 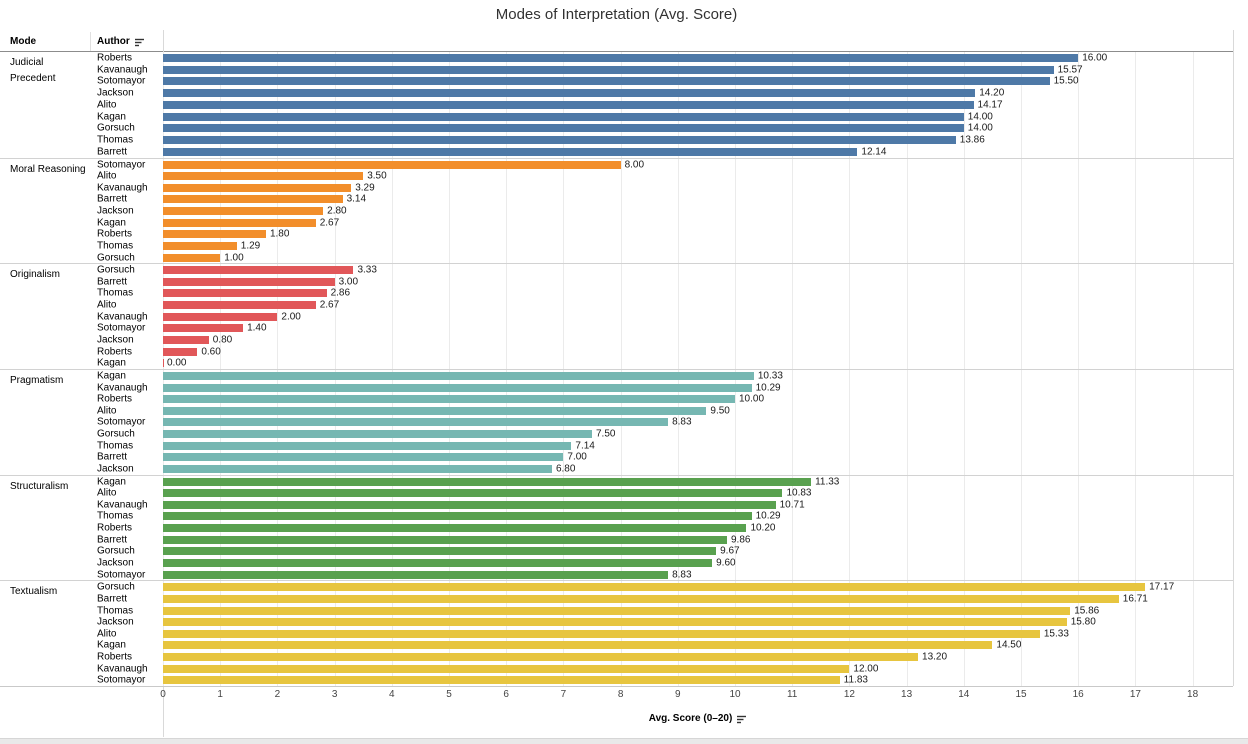 What do you see at coordinates (177, 363) in the screenshot?
I see `value-label: 0.00` at bounding box center [177, 363].